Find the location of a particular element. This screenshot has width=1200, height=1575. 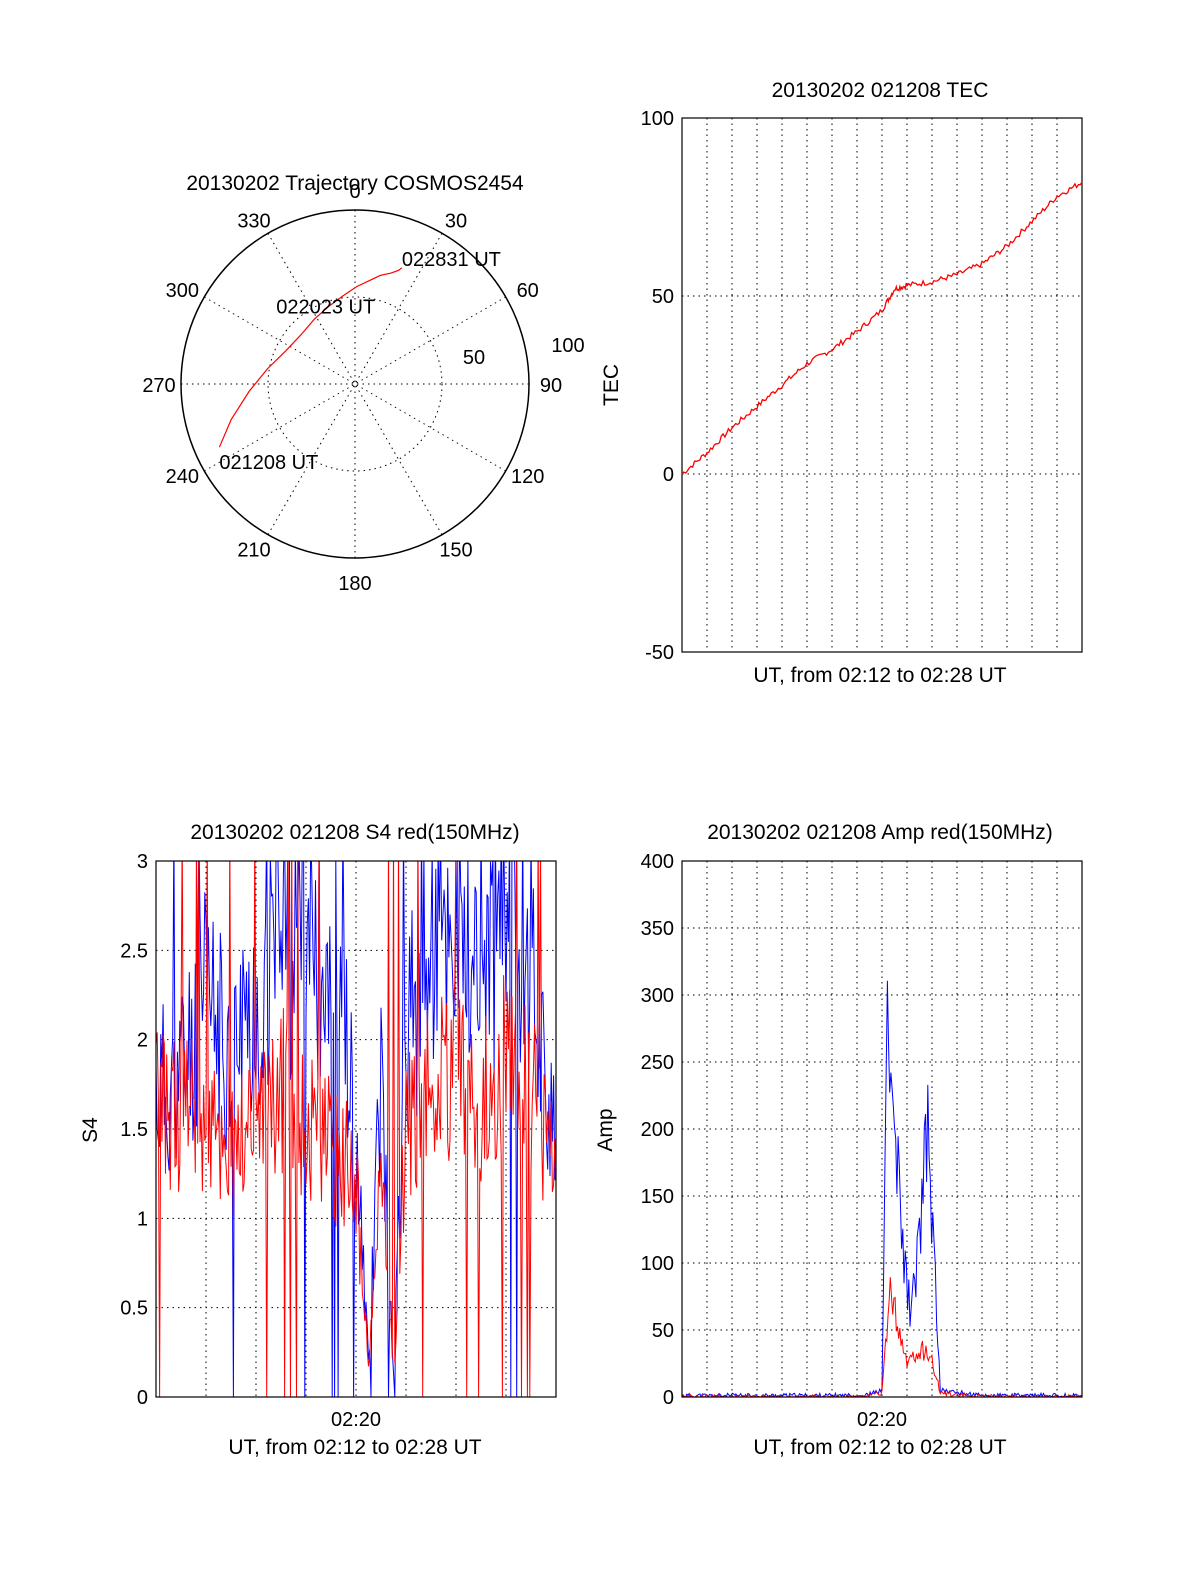

y-tick-label: 1 is located at coordinates (142, 1219).